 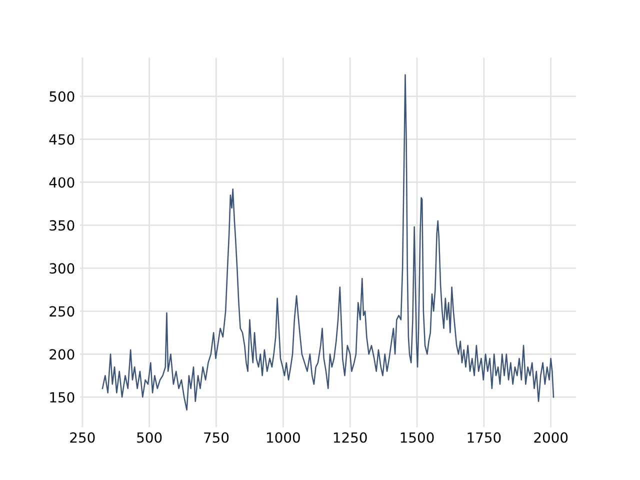 I want to click on y-tick-label: 250, so click(x=62, y=311).